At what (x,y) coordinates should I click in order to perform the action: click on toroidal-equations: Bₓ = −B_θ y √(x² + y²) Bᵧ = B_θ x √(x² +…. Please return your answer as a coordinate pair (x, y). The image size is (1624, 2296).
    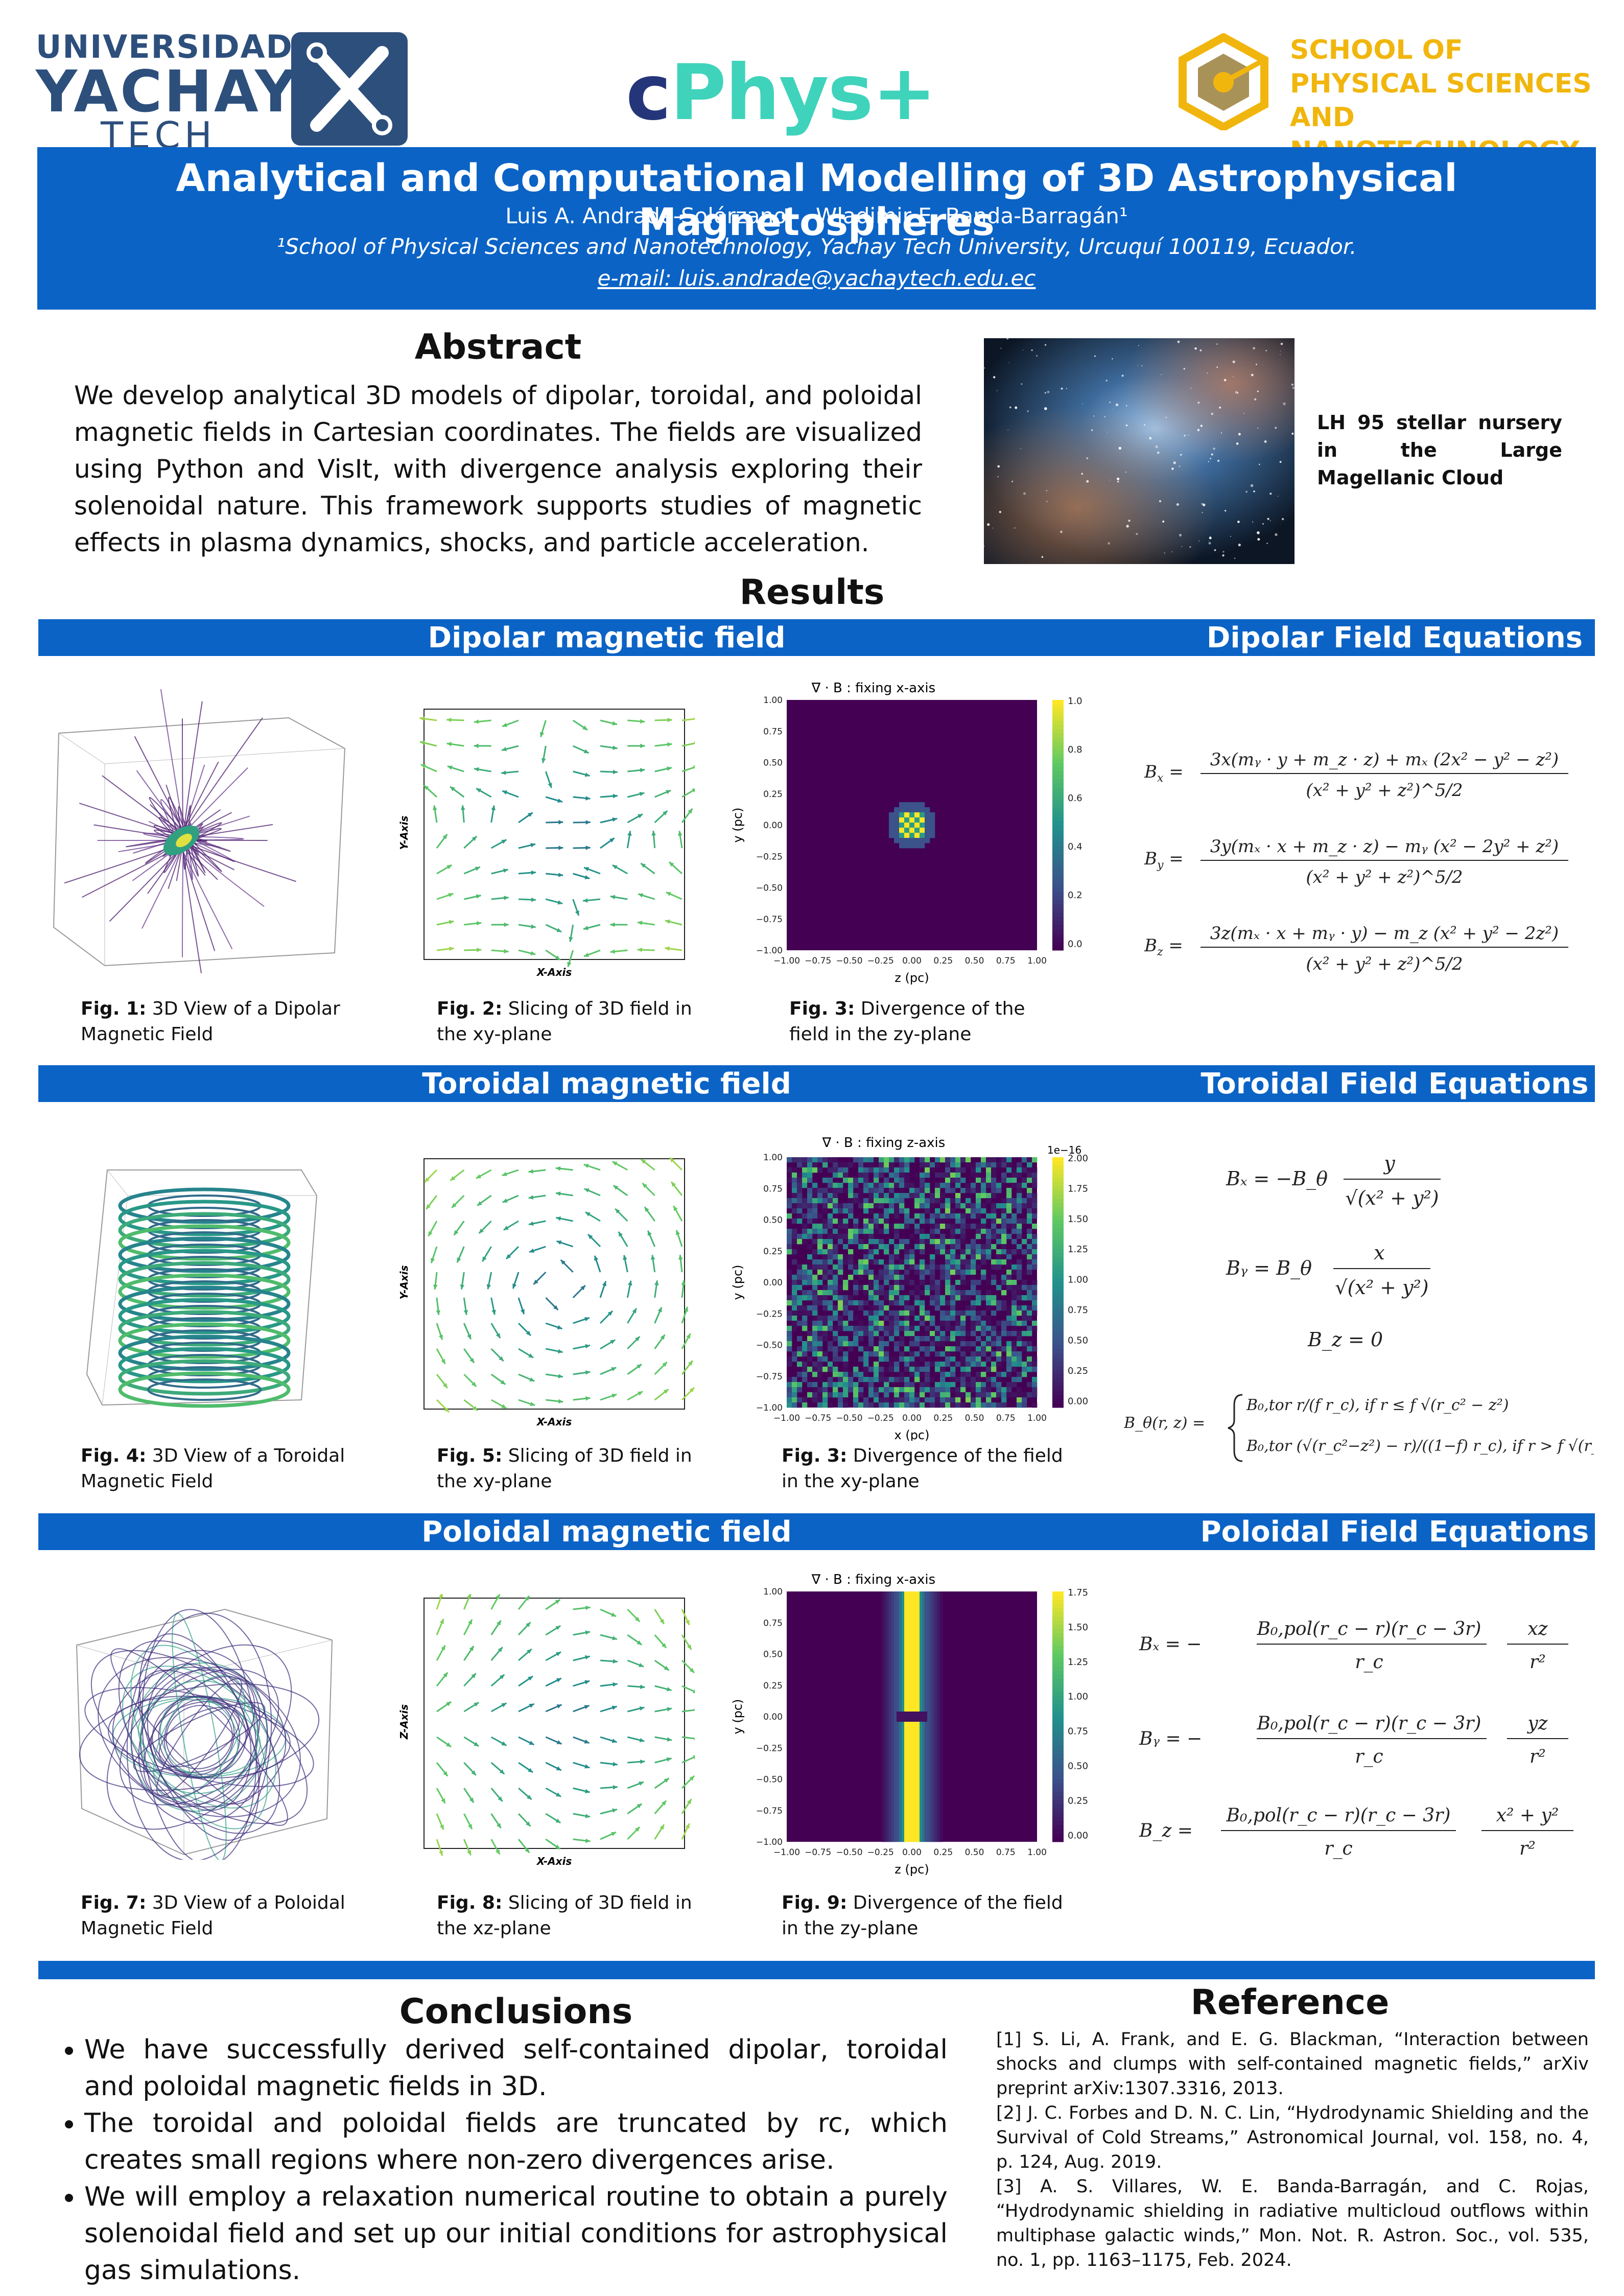
    Looking at the image, I should click on (1373, 1310).